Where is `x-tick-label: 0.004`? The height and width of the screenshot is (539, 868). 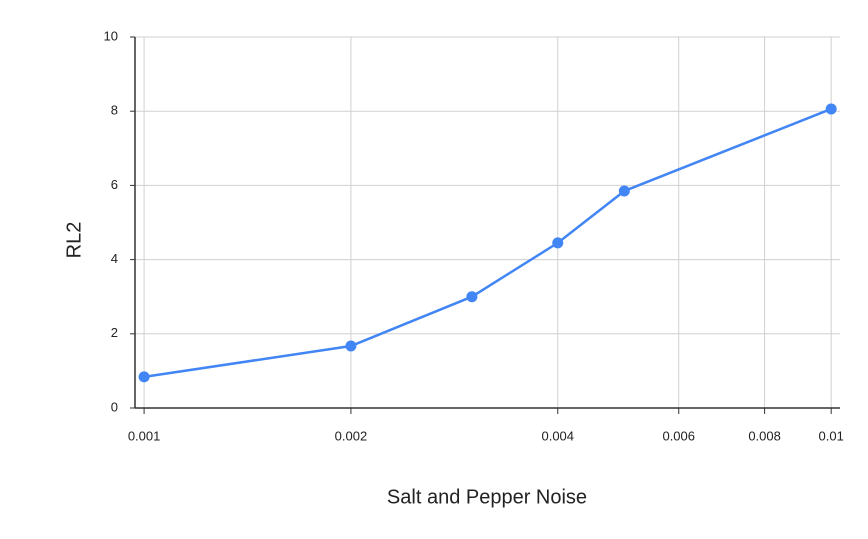
x-tick-label: 0.004 is located at coordinates (557, 435).